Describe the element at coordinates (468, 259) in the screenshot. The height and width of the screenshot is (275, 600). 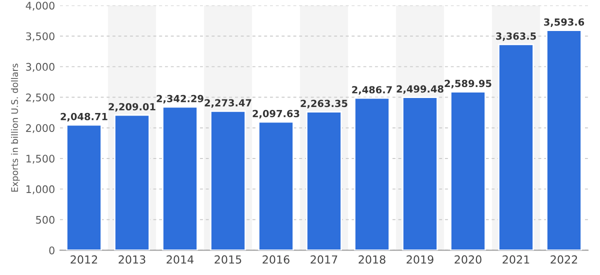
I see `x-tick-label: 2020` at that location.